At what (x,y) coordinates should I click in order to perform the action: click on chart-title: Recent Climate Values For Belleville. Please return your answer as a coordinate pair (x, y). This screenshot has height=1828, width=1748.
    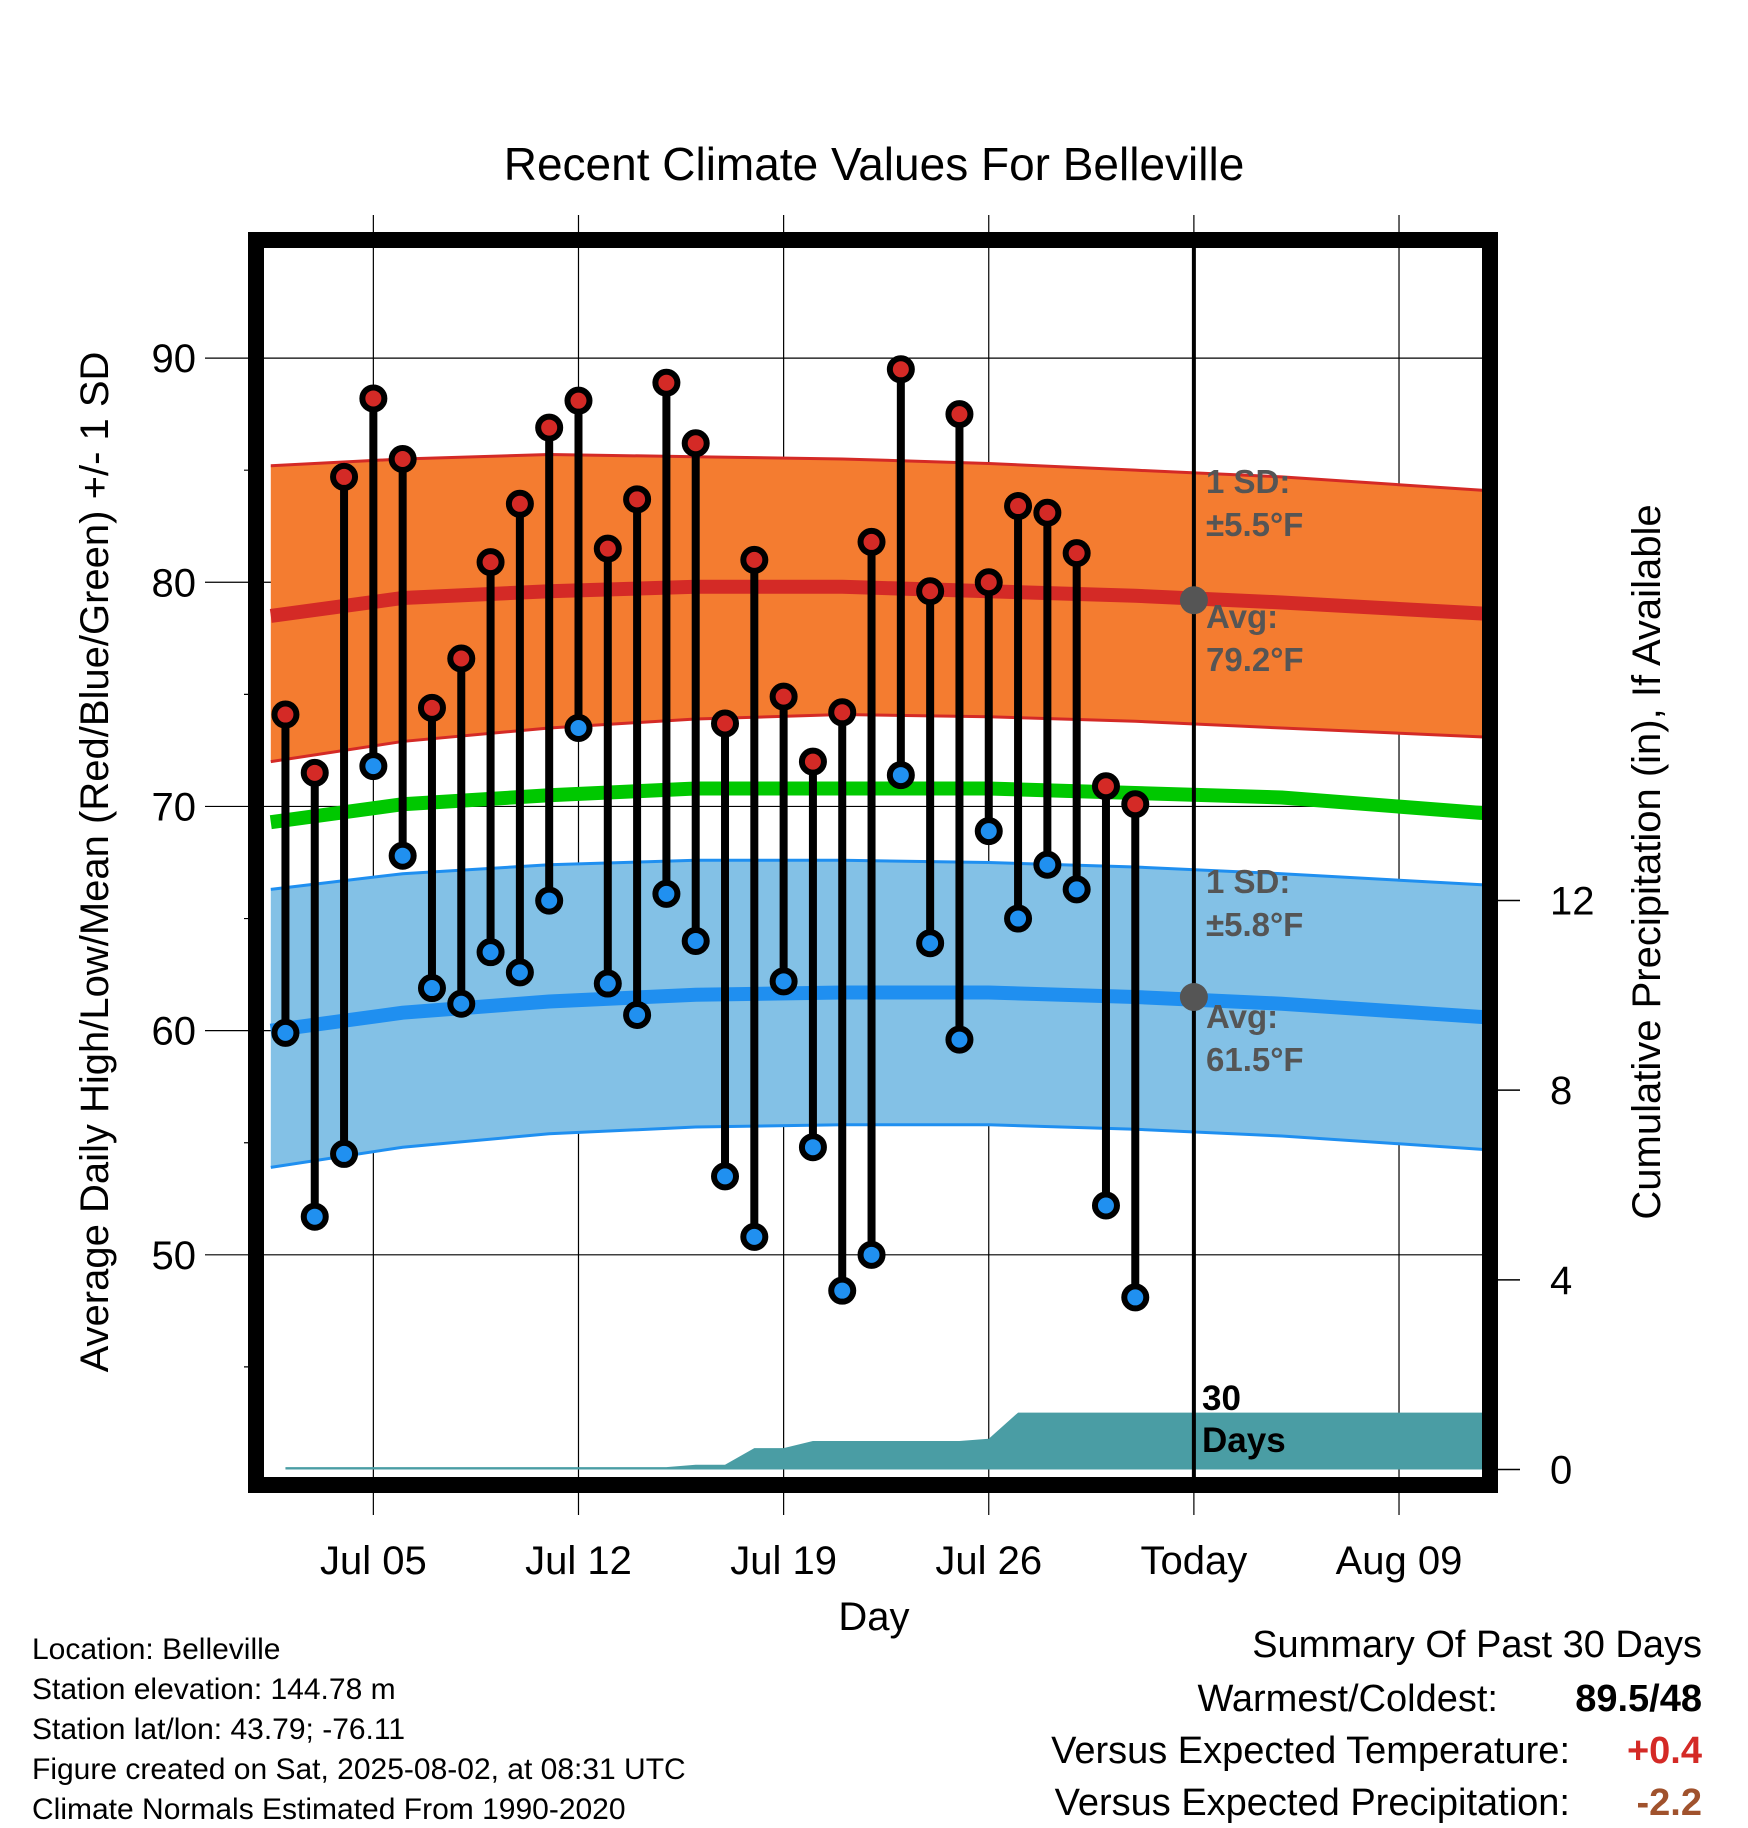
    Looking at the image, I should click on (874, 164).